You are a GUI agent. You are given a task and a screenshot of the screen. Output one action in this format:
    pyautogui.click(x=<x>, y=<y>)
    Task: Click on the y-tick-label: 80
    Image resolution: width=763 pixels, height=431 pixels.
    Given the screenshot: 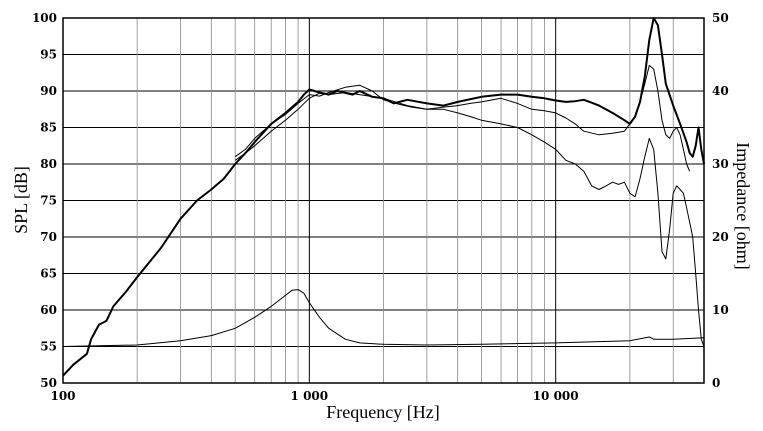 What is the action you would take?
    pyautogui.click(x=48, y=164)
    